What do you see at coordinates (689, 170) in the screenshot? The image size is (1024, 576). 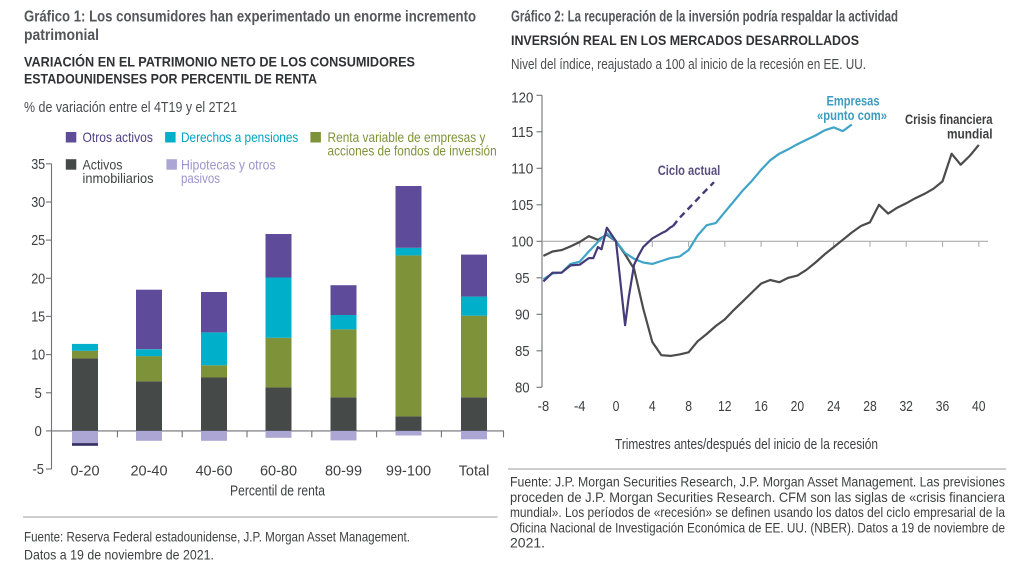 I see `svg-text: Ciclo actual` at bounding box center [689, 170].